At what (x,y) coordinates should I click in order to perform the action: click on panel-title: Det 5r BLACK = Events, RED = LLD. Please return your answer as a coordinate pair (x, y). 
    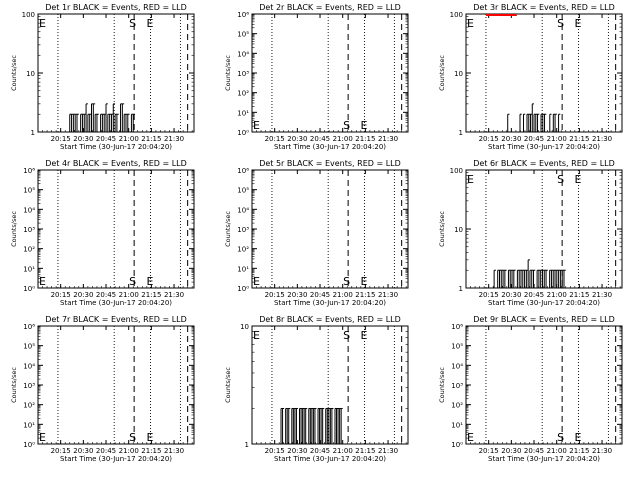
    Looking at the image, I should click on (330, 163).